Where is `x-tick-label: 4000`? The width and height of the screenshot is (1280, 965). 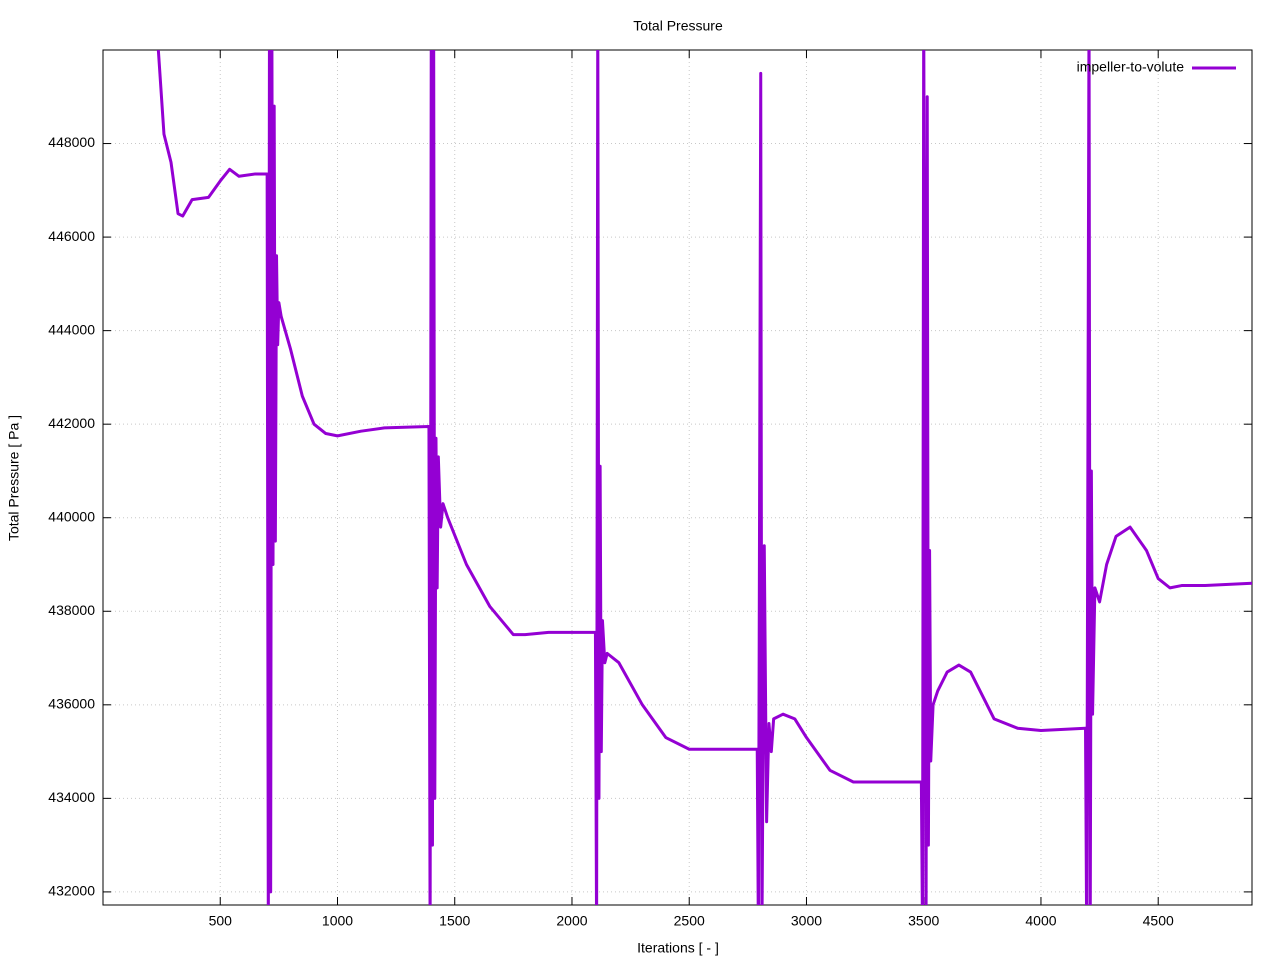
x-tick-label: 4000 is located at coordinates (1040, 921).